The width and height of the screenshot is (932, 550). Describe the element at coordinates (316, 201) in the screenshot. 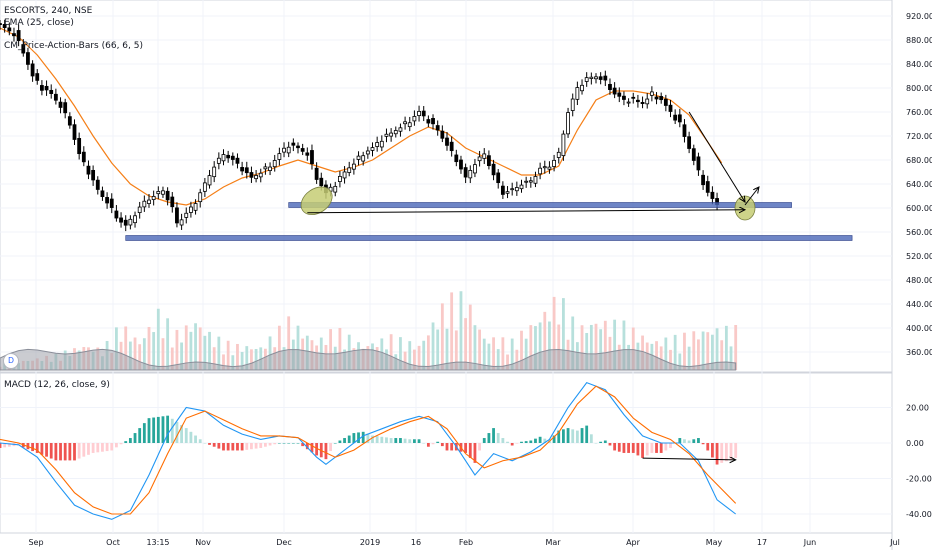

I see `highlight-ellipse-left` at that location.